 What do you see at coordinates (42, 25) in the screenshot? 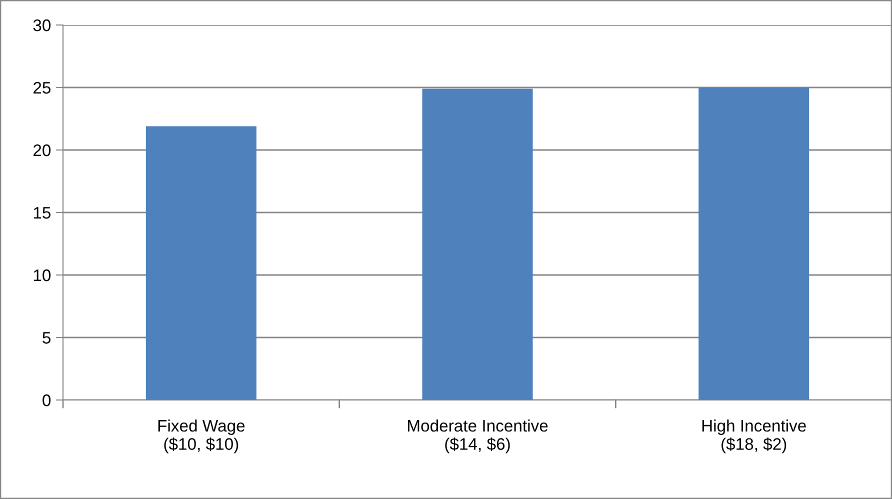
I see `y-tick-label: 30` at bounding box center [42, 25].